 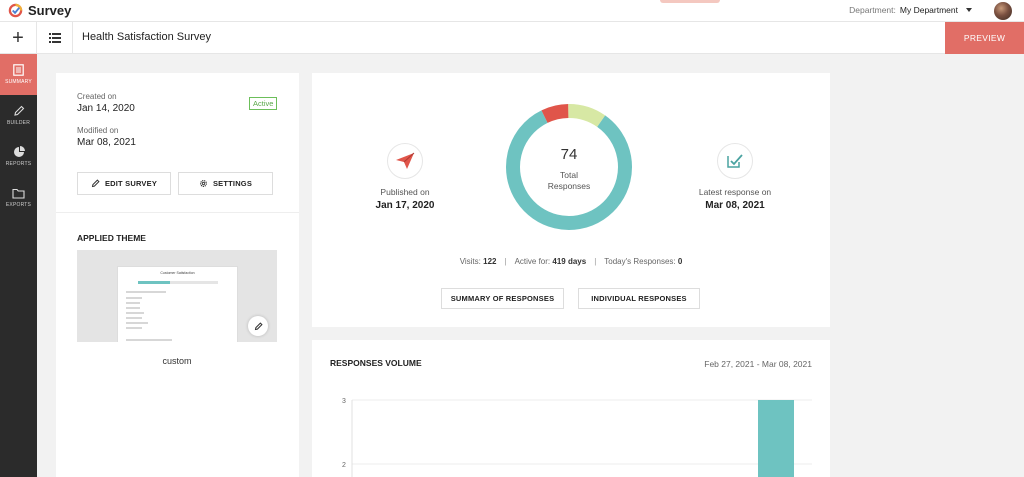 I want to click on user-avatar, so click(x=1003, y=11).